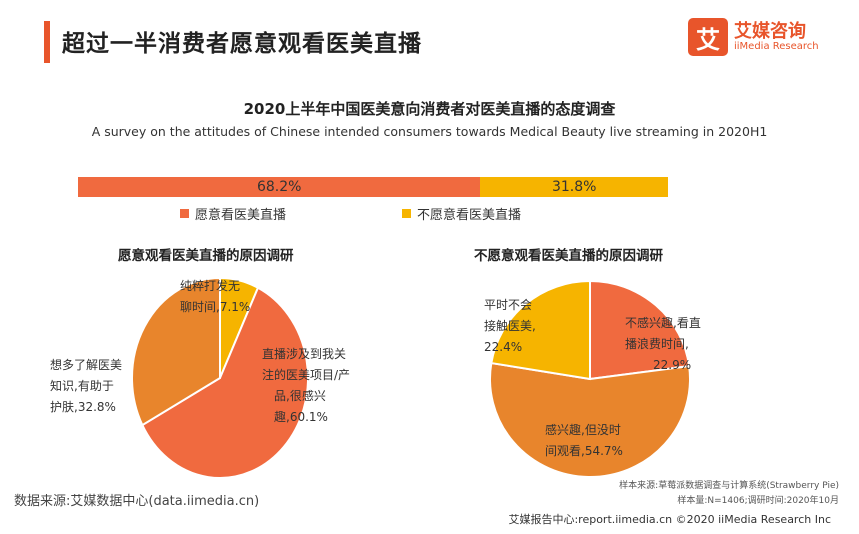 The image size is (859, 534). What do you see at coordinates (770, 31) in the screenshot?
I see `logo-cn-text: 艾媒咨询` at bounding box center [770, 31].